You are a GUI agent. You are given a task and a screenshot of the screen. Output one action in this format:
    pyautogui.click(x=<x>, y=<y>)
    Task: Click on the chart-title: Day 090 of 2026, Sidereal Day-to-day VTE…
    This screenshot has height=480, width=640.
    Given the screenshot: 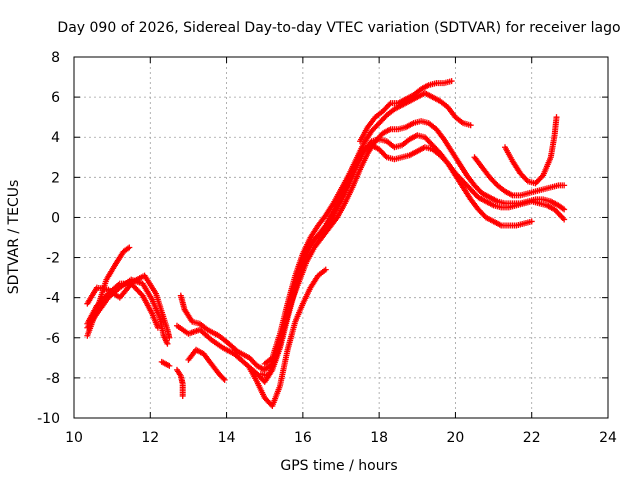 What is the action you would take?
    pyautogui.click(x=338, y=28)
    